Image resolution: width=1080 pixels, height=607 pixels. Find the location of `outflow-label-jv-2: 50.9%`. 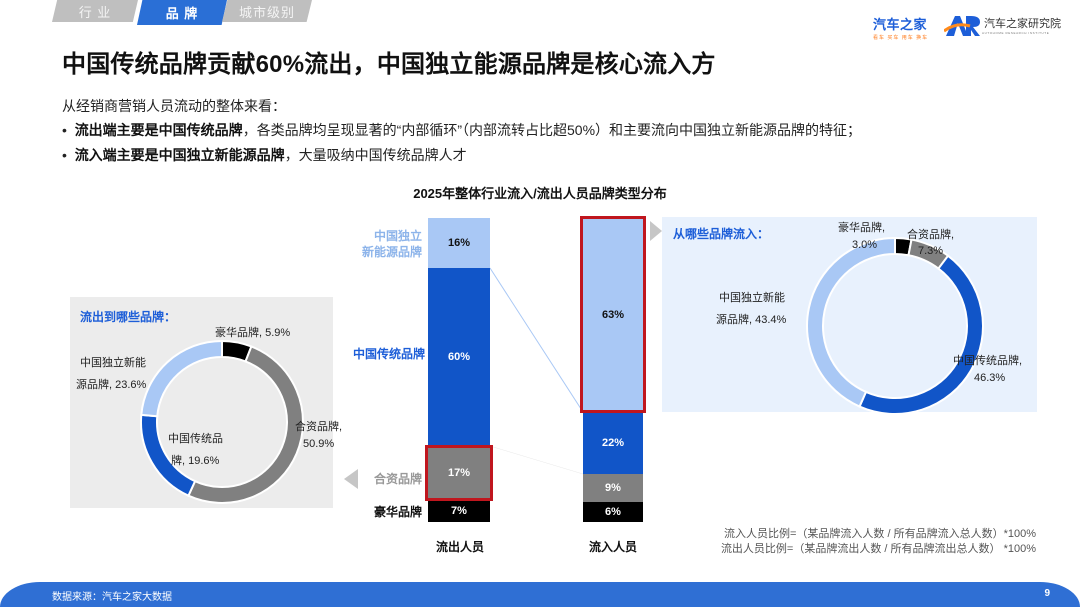

outflow-label-jv-2: 50.9% is located at coordinates (319, 444).